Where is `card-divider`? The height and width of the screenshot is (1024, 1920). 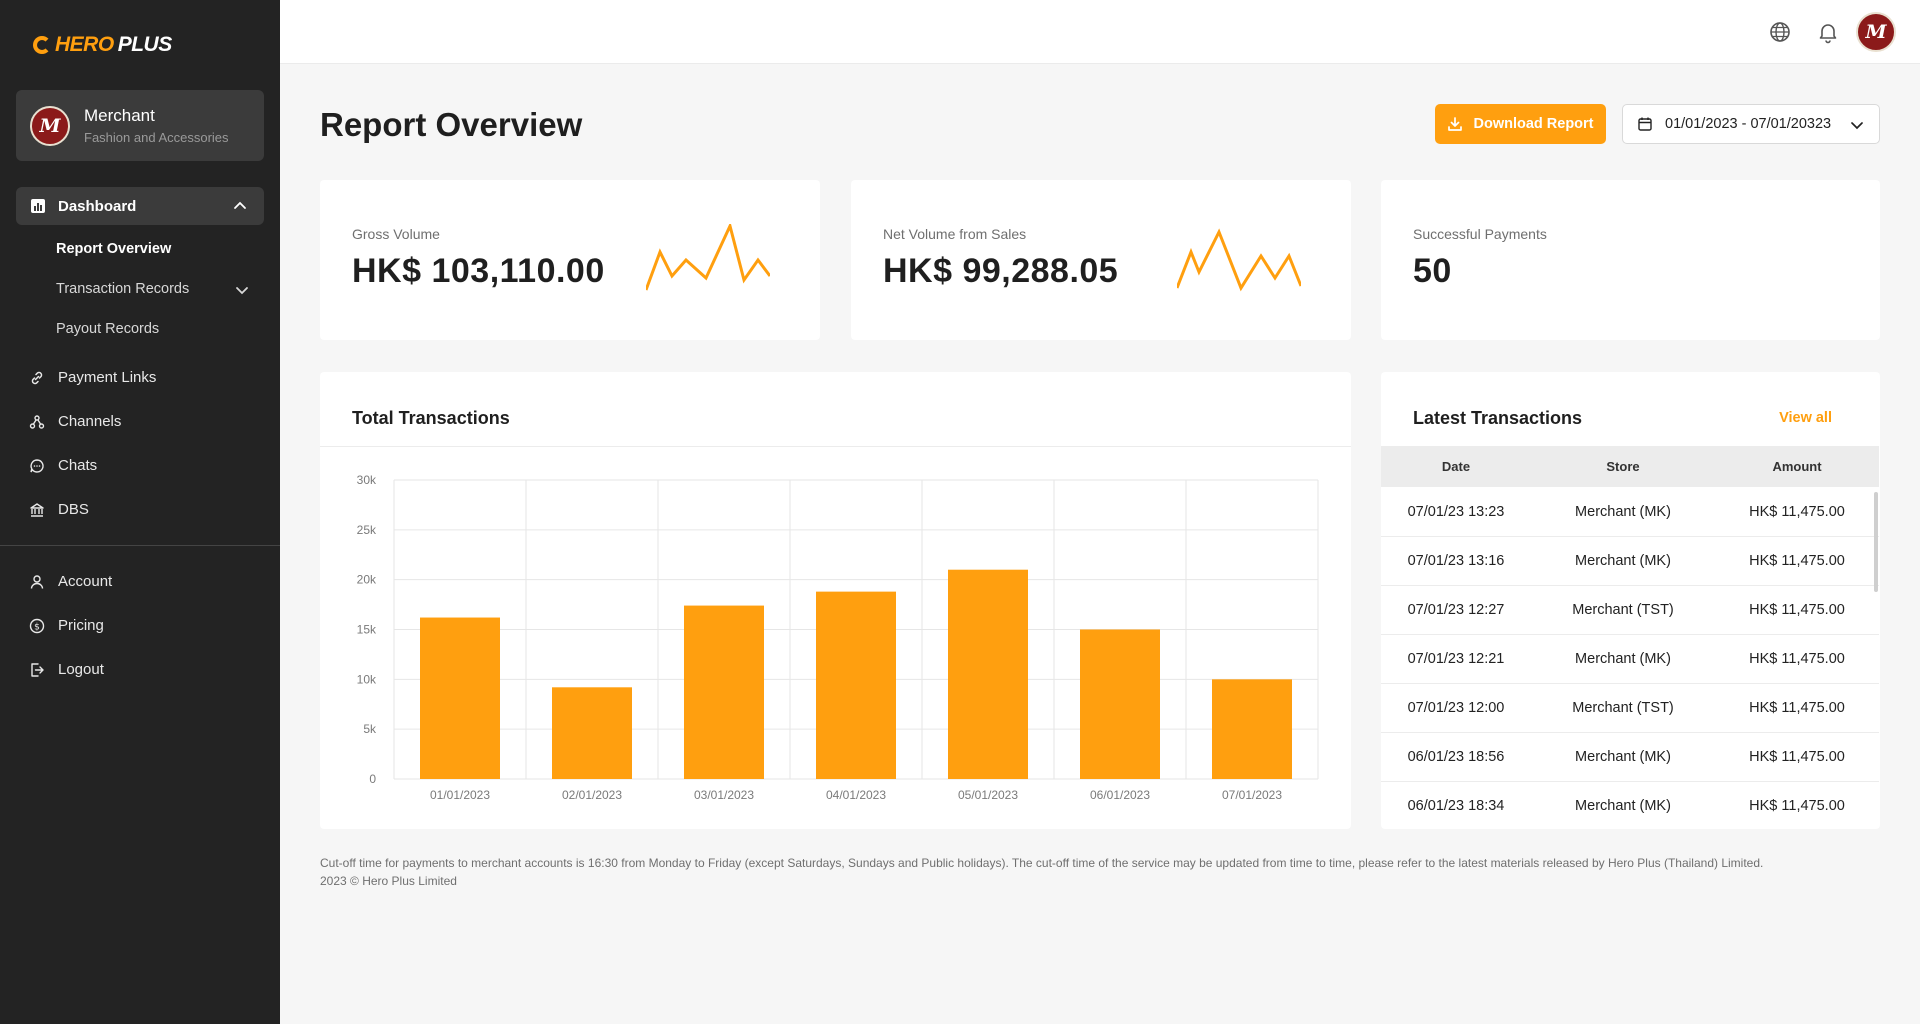 card-divider is located at coordinates (835, 446).